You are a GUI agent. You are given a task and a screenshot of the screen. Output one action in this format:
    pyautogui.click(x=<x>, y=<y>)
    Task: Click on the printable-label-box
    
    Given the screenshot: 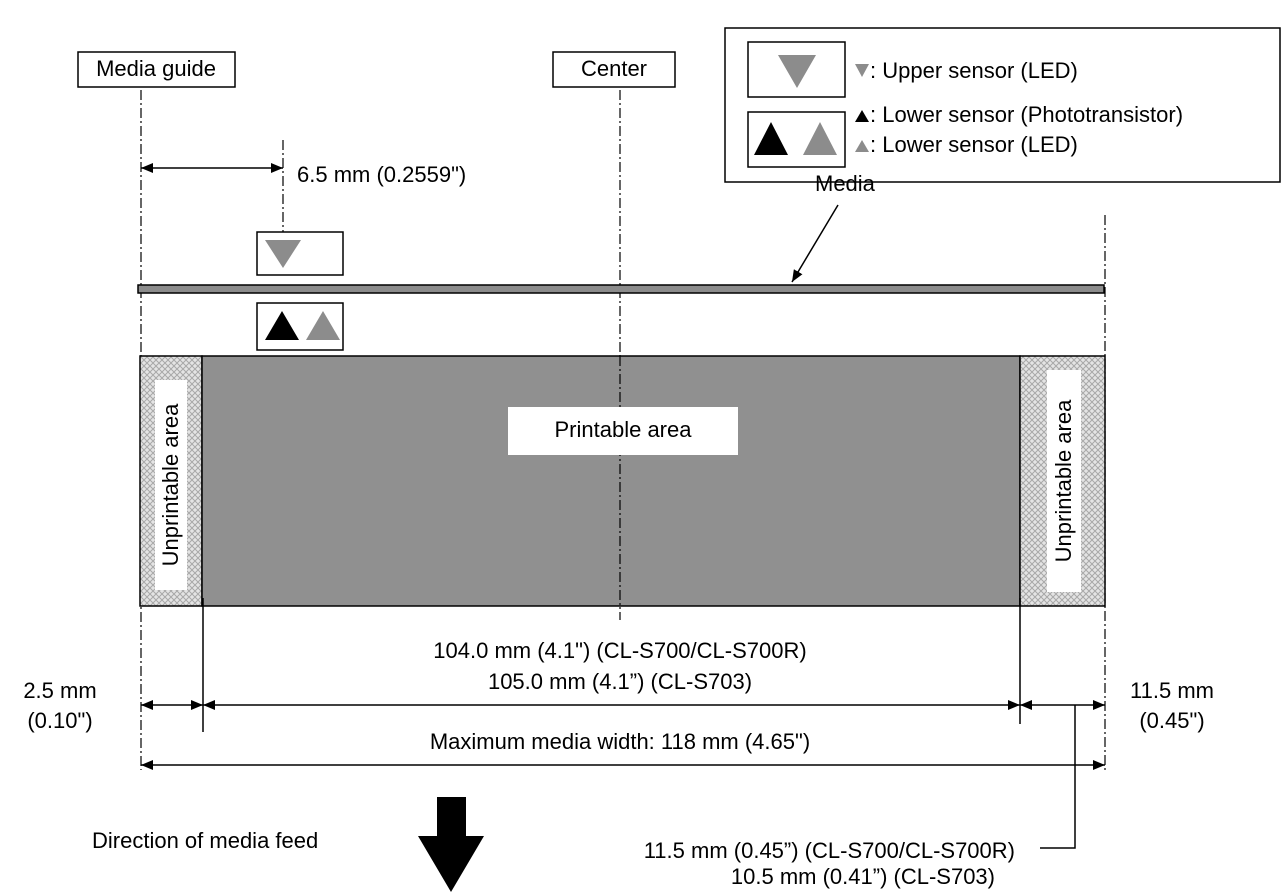 What is the action you would take?
    pyautogui.click(x=623, y=431)
    